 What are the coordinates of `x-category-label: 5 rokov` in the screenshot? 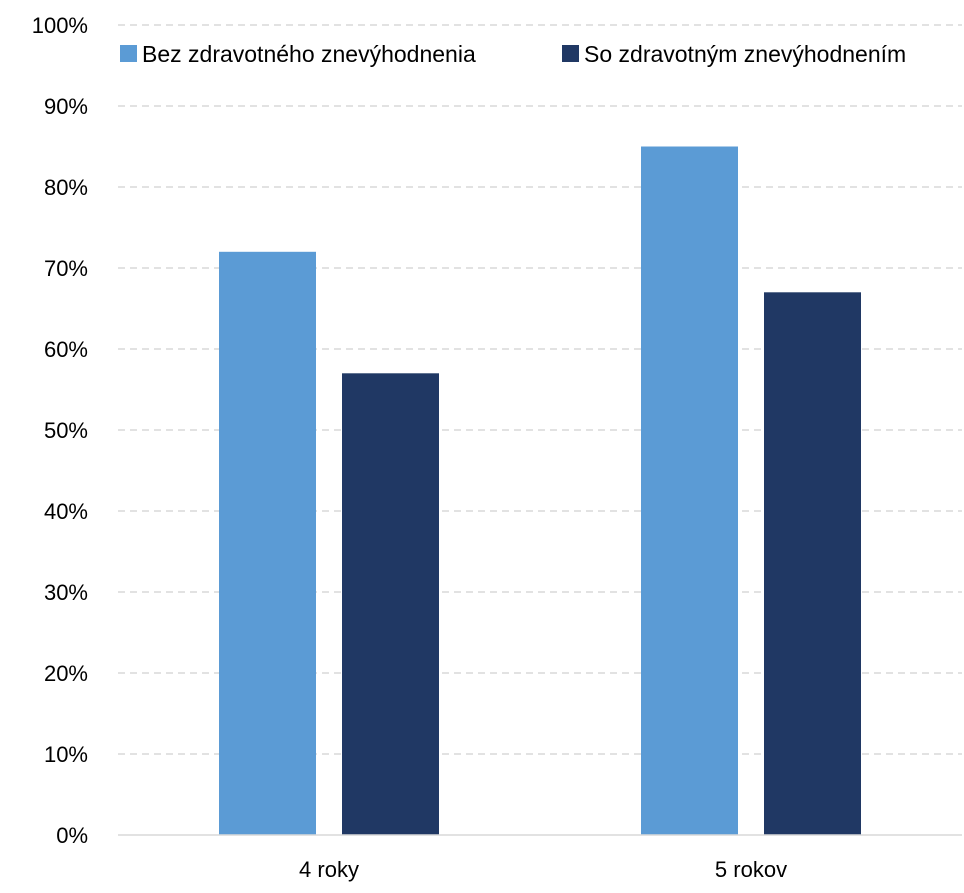 It's located at (751, 869).